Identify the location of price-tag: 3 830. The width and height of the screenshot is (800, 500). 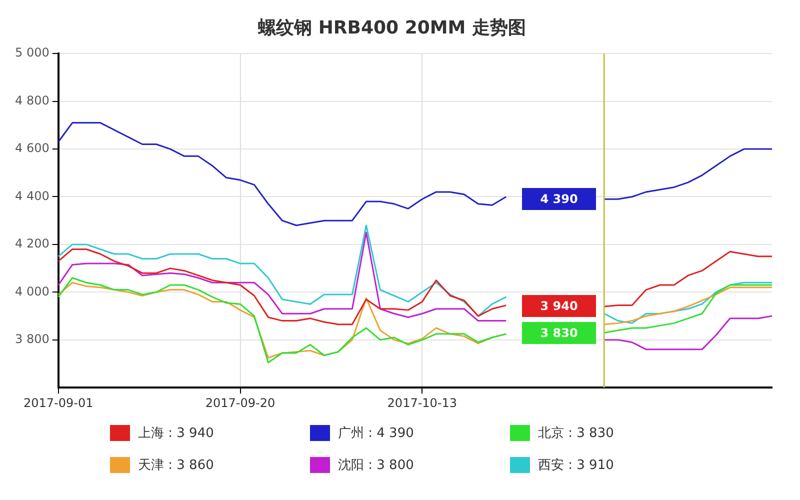
(559, 333).